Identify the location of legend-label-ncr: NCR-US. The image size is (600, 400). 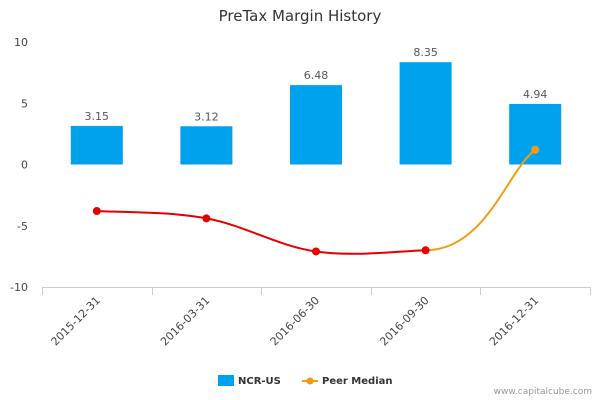
(259, 381).